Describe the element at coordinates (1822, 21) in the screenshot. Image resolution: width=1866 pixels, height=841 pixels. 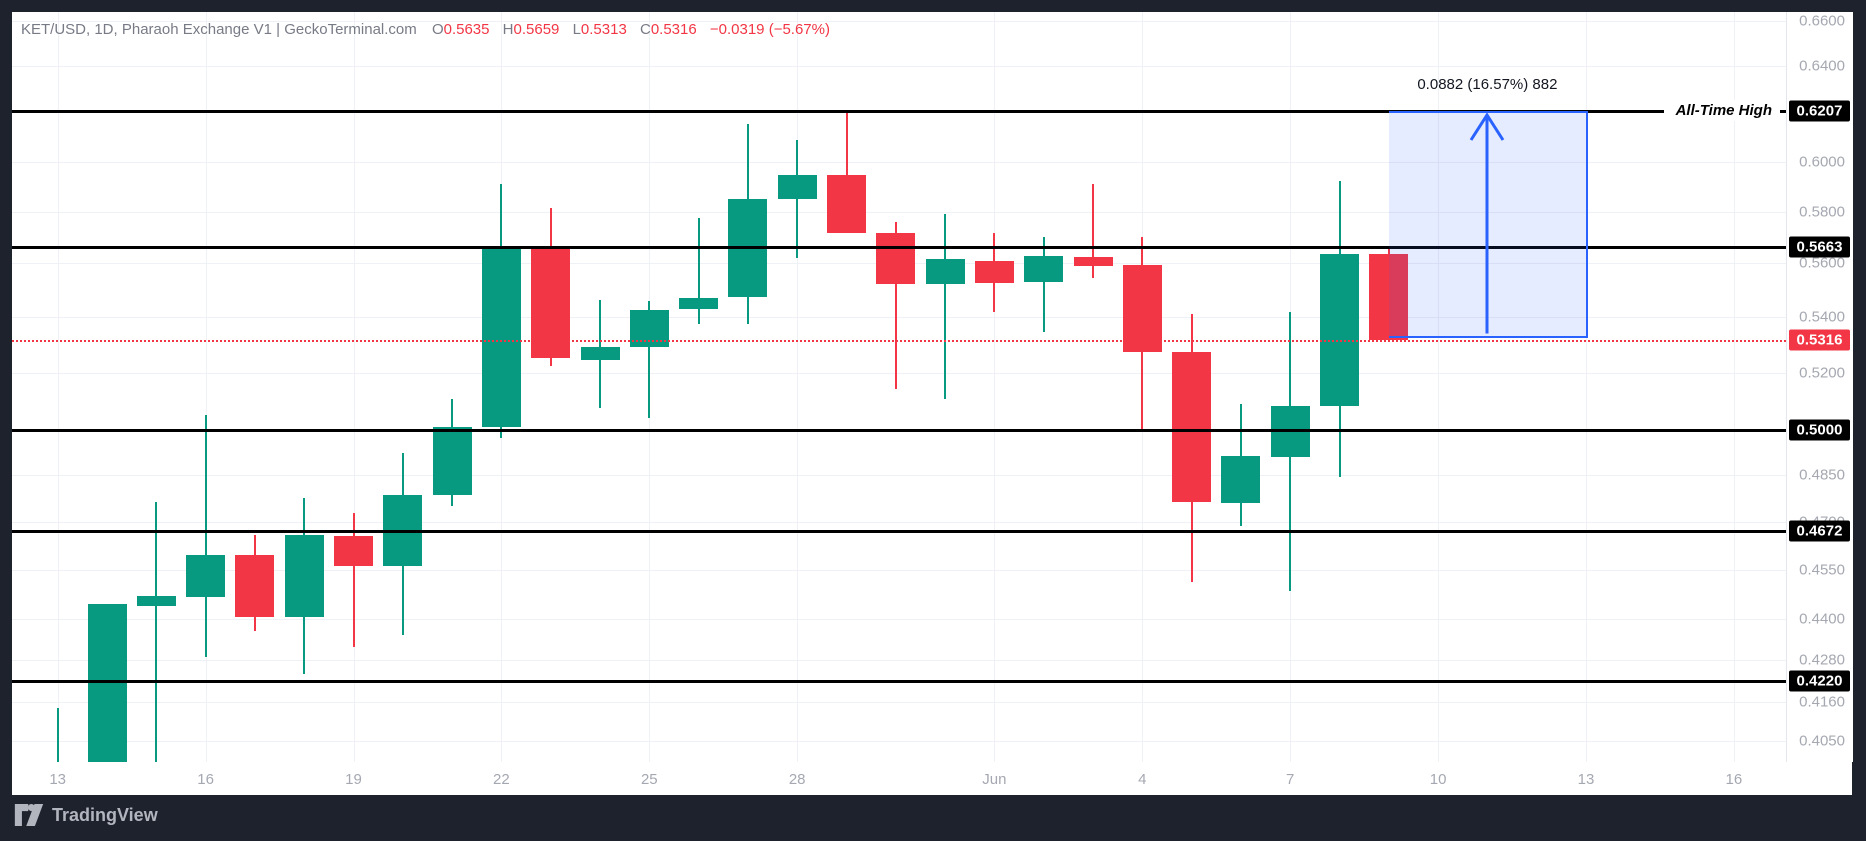
I see `price-tick-label: 0.6600` at that location.